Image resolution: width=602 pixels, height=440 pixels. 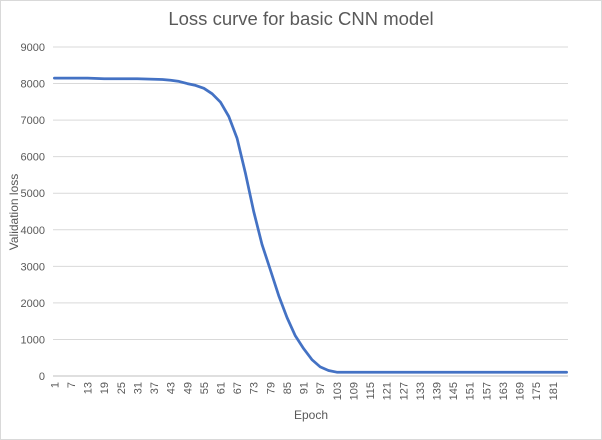 I want to click on x-tick-label: 43, so click(x=172, y=388).